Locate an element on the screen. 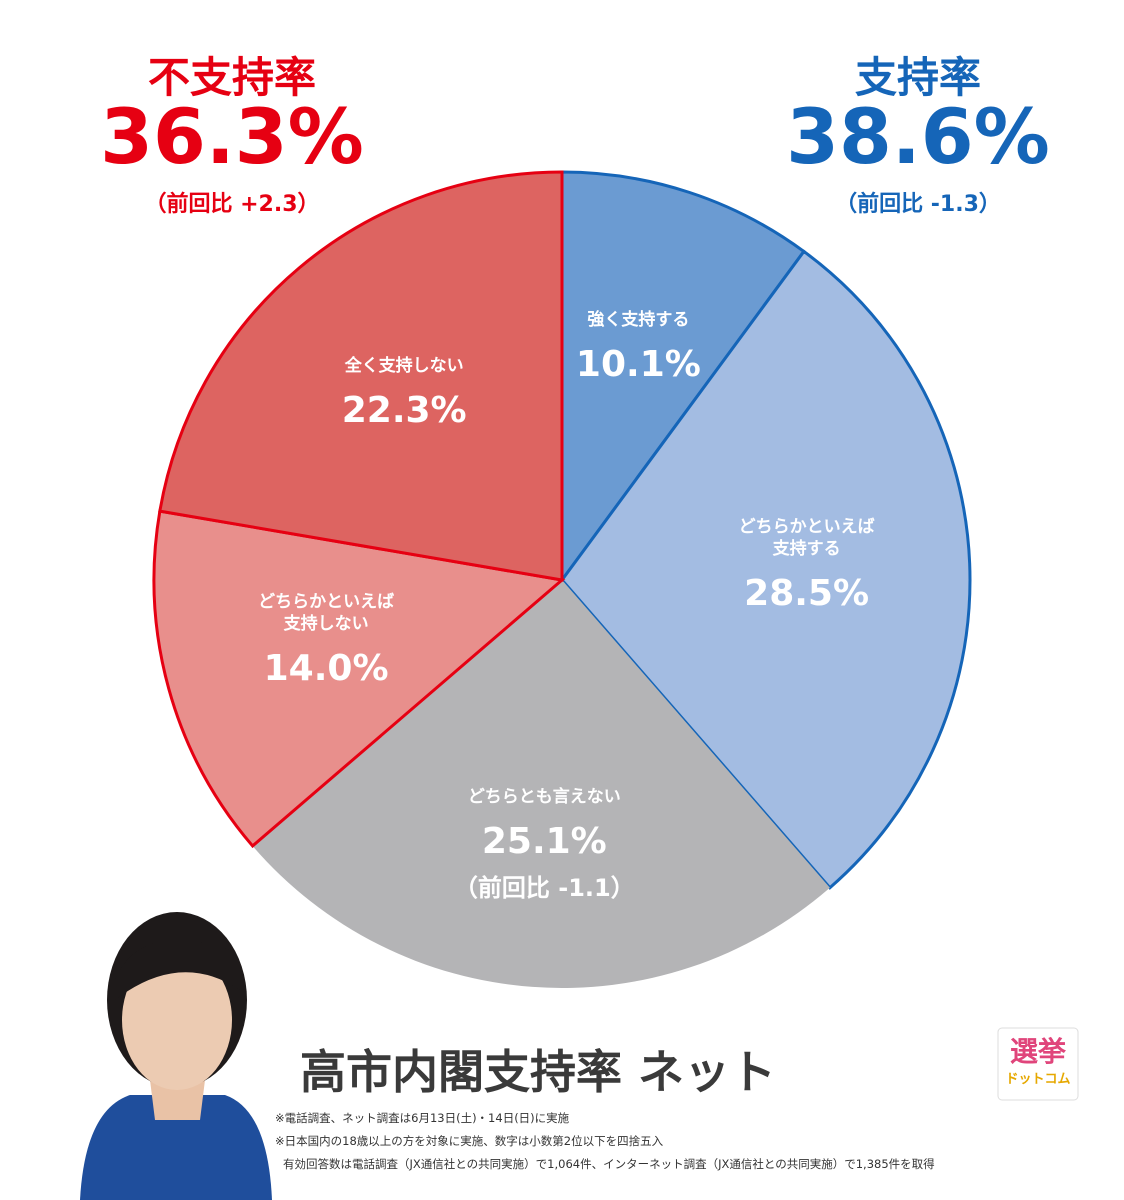  chart-title: 高市内閣支持率 ネット is located at coordinates (538, 1072).